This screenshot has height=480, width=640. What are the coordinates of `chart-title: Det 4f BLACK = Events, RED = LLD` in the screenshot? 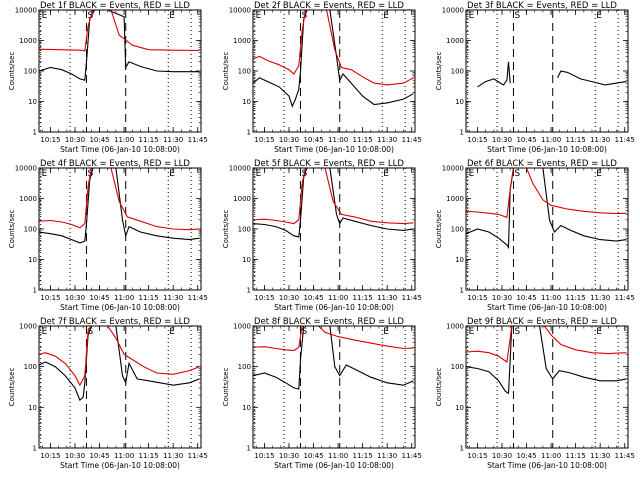 It's located at (115, 164).